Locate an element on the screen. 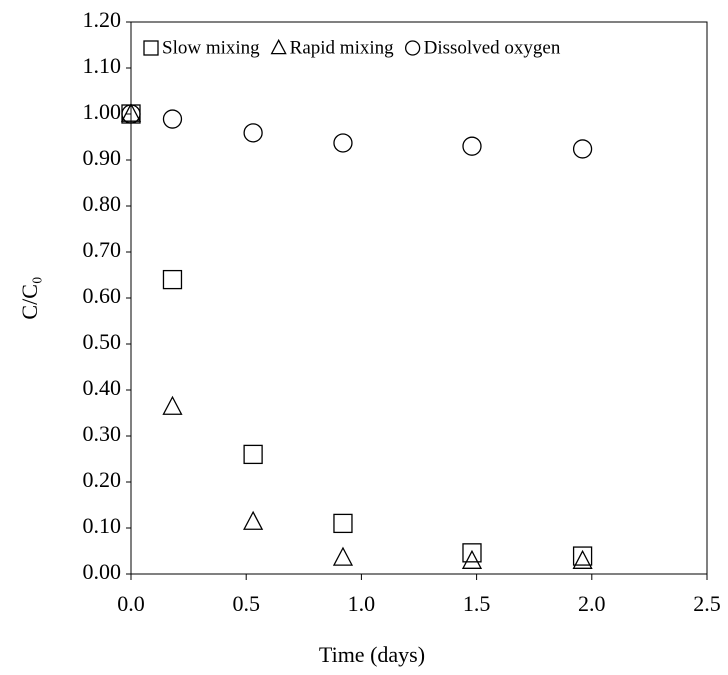  y-tick-label: 0.50 is located at coordinates (102, 341).